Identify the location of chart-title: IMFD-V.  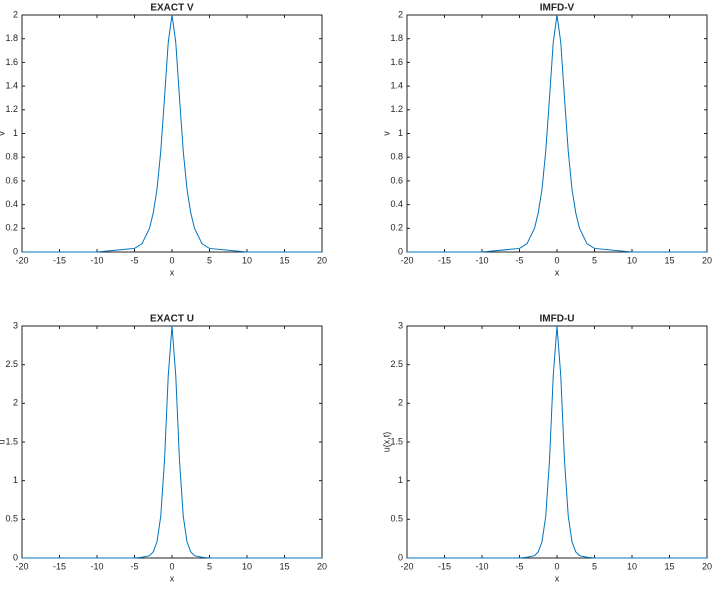
(557, 8).